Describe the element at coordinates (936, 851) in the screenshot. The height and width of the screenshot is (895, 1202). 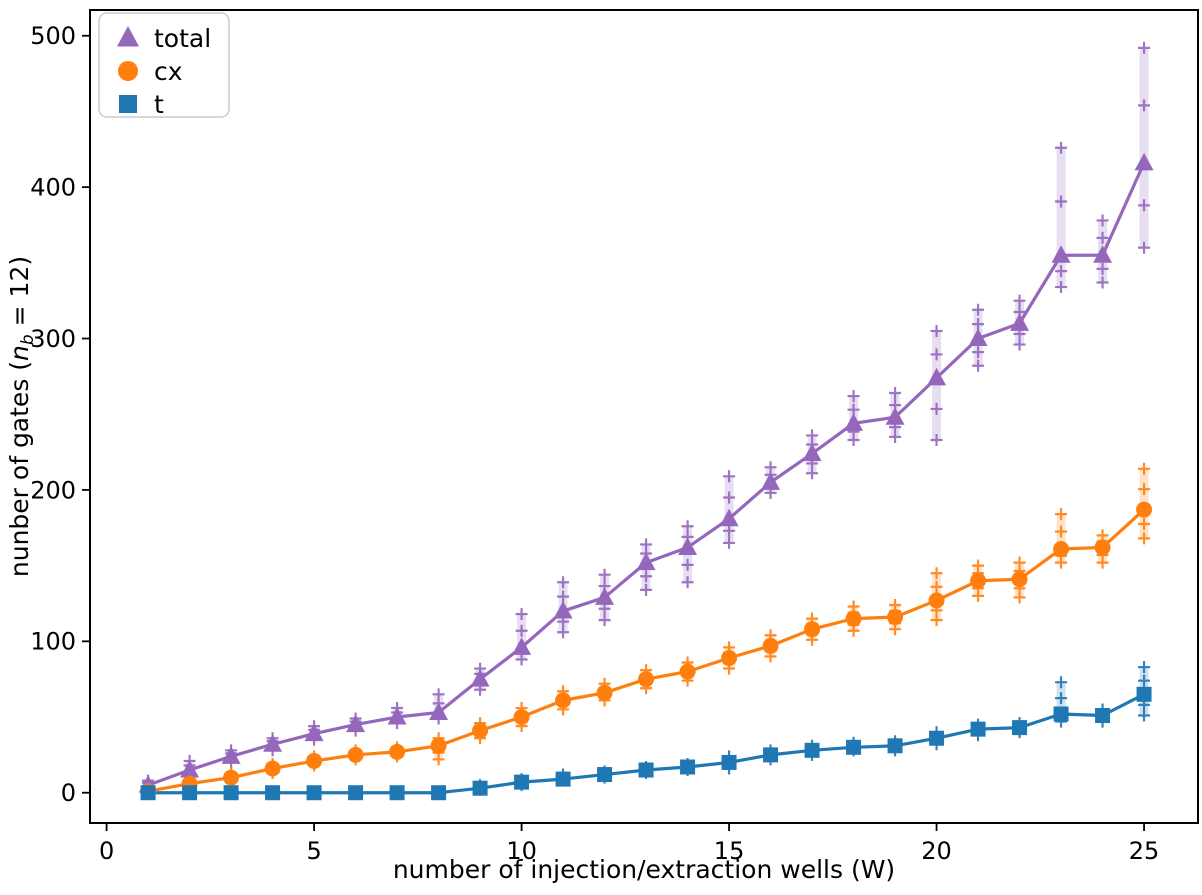
I see `x-tick-label-20: 20` at that location.